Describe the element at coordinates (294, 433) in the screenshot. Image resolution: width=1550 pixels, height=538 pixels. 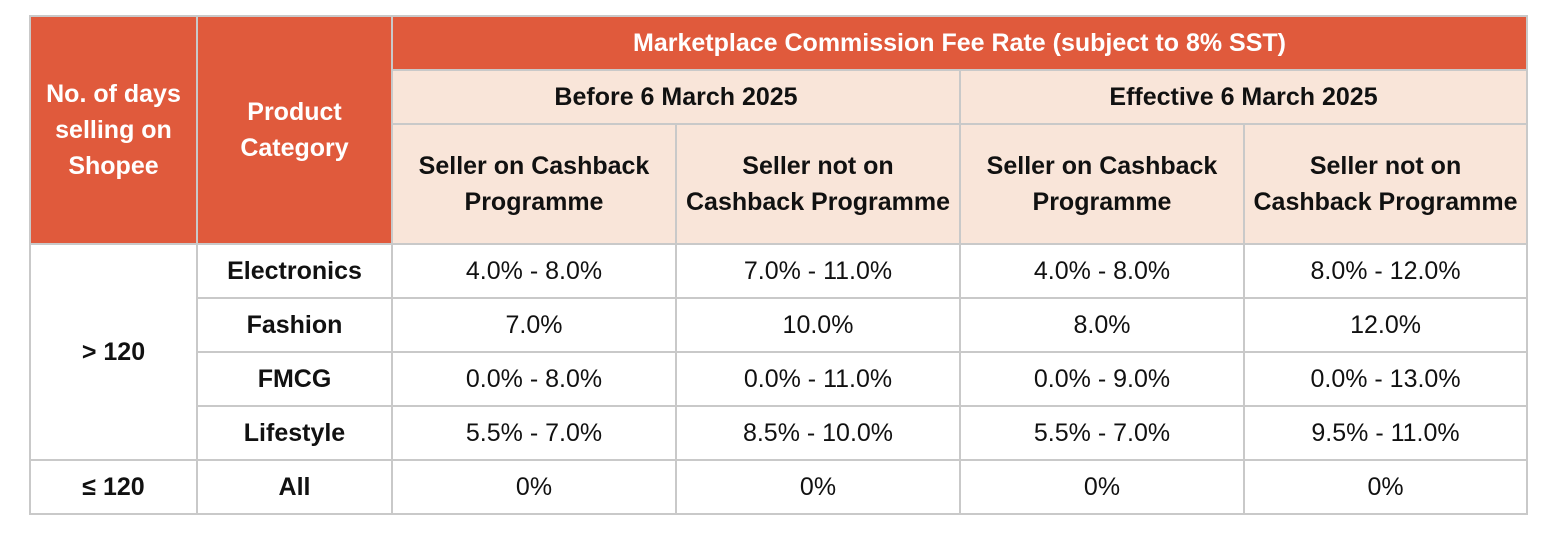
I see `category-label: Lifestyle` at that location.